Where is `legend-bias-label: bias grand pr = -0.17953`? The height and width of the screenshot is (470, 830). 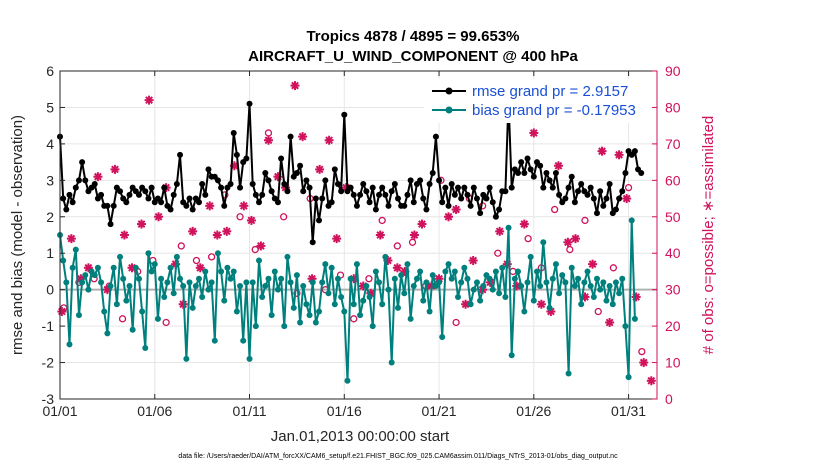 legend-bias-label: bias grand pr = -0.17953 is located at coordinates (554, 110).